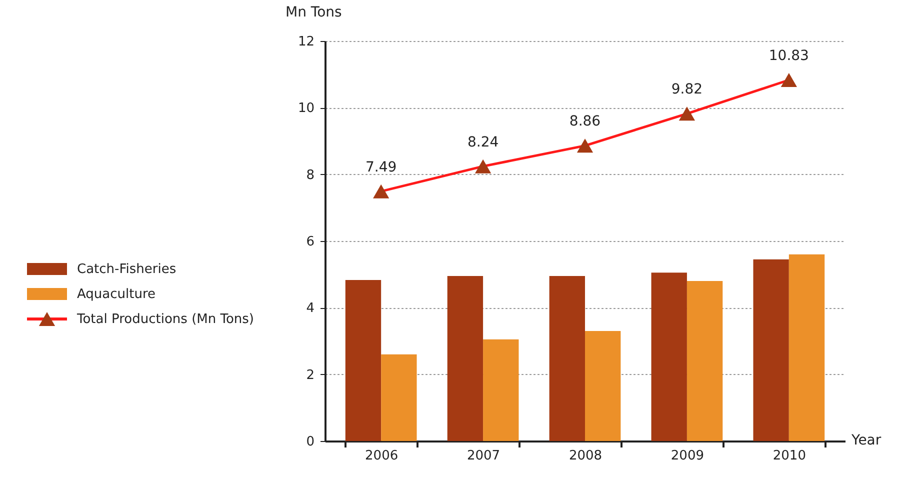 The height and width of the screenshot is (490, 913). Describe the element at coordinates (866, 440) in the screenshot. I see `x-axis-title: Year` at that location.